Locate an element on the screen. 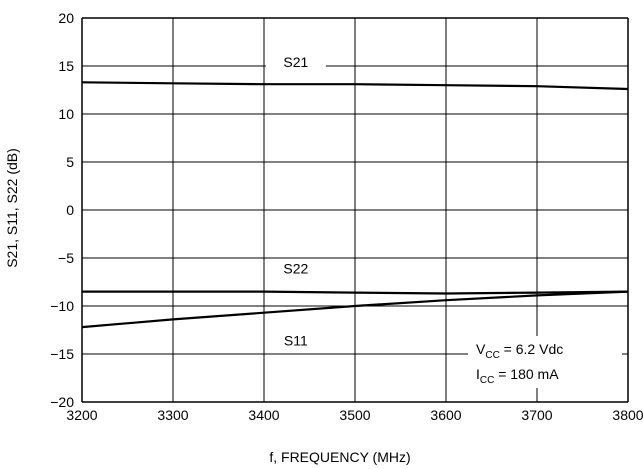 Image resolution: width=643 pixels, height=469 pixels. x-tick-3200: 3200 is located at coordinates (81, 415).